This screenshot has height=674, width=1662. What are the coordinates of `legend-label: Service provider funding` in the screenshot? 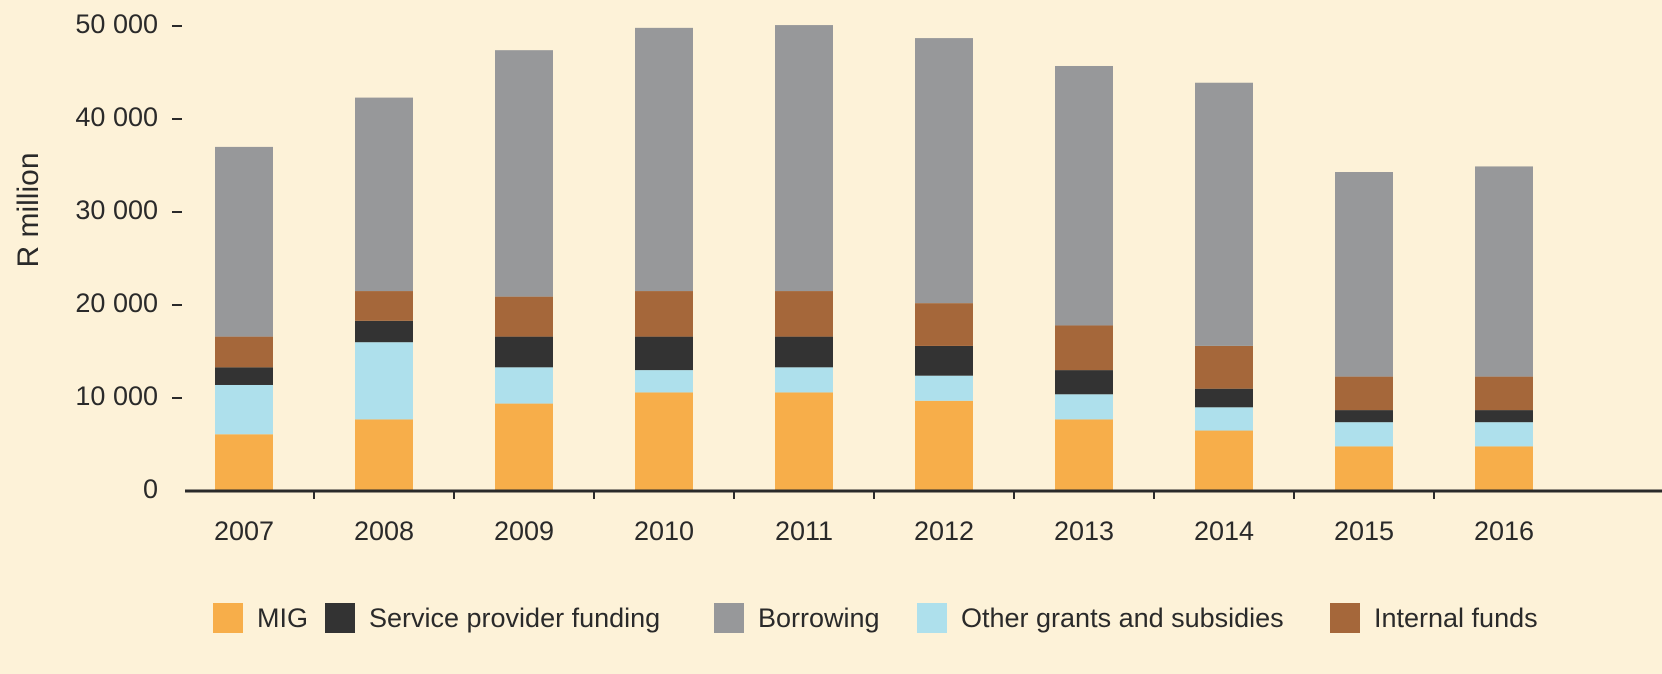 It's located at (514, 618).